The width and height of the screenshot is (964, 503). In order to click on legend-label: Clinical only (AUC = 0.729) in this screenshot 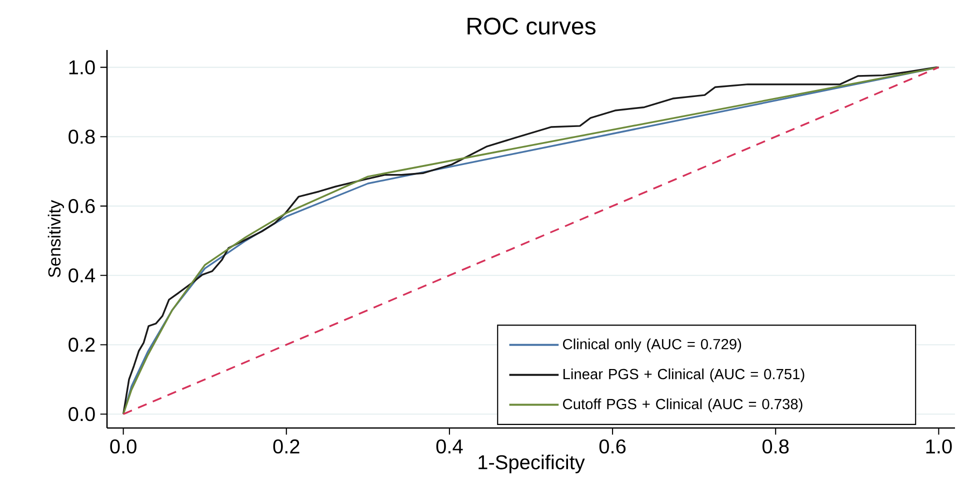, I will do `click(652, 345)`.